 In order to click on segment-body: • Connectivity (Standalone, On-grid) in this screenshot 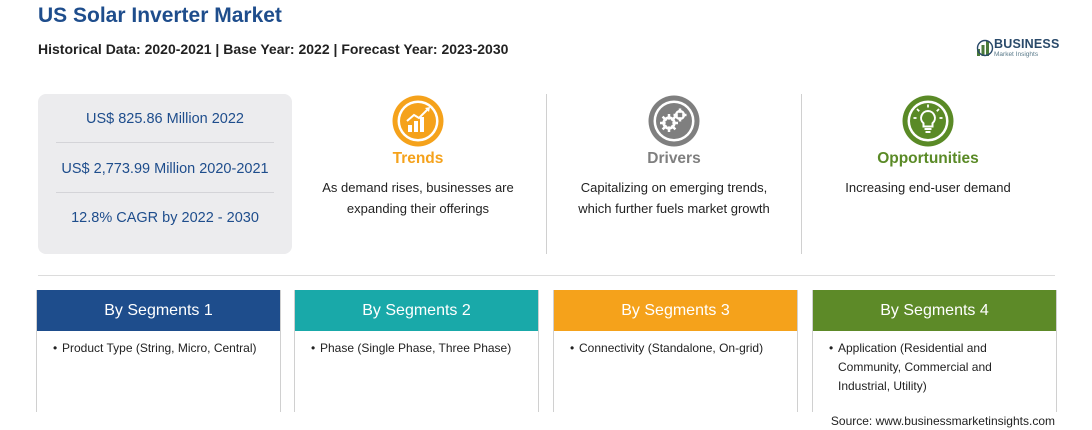, I will do `click(675, 344)`.